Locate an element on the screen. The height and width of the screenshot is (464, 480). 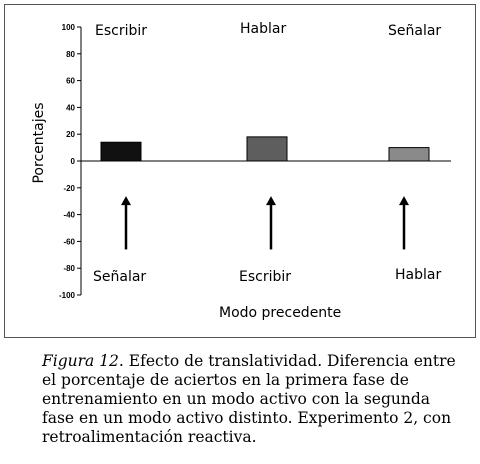
y-tick-label: 80 is located at coordinates (70, 54).